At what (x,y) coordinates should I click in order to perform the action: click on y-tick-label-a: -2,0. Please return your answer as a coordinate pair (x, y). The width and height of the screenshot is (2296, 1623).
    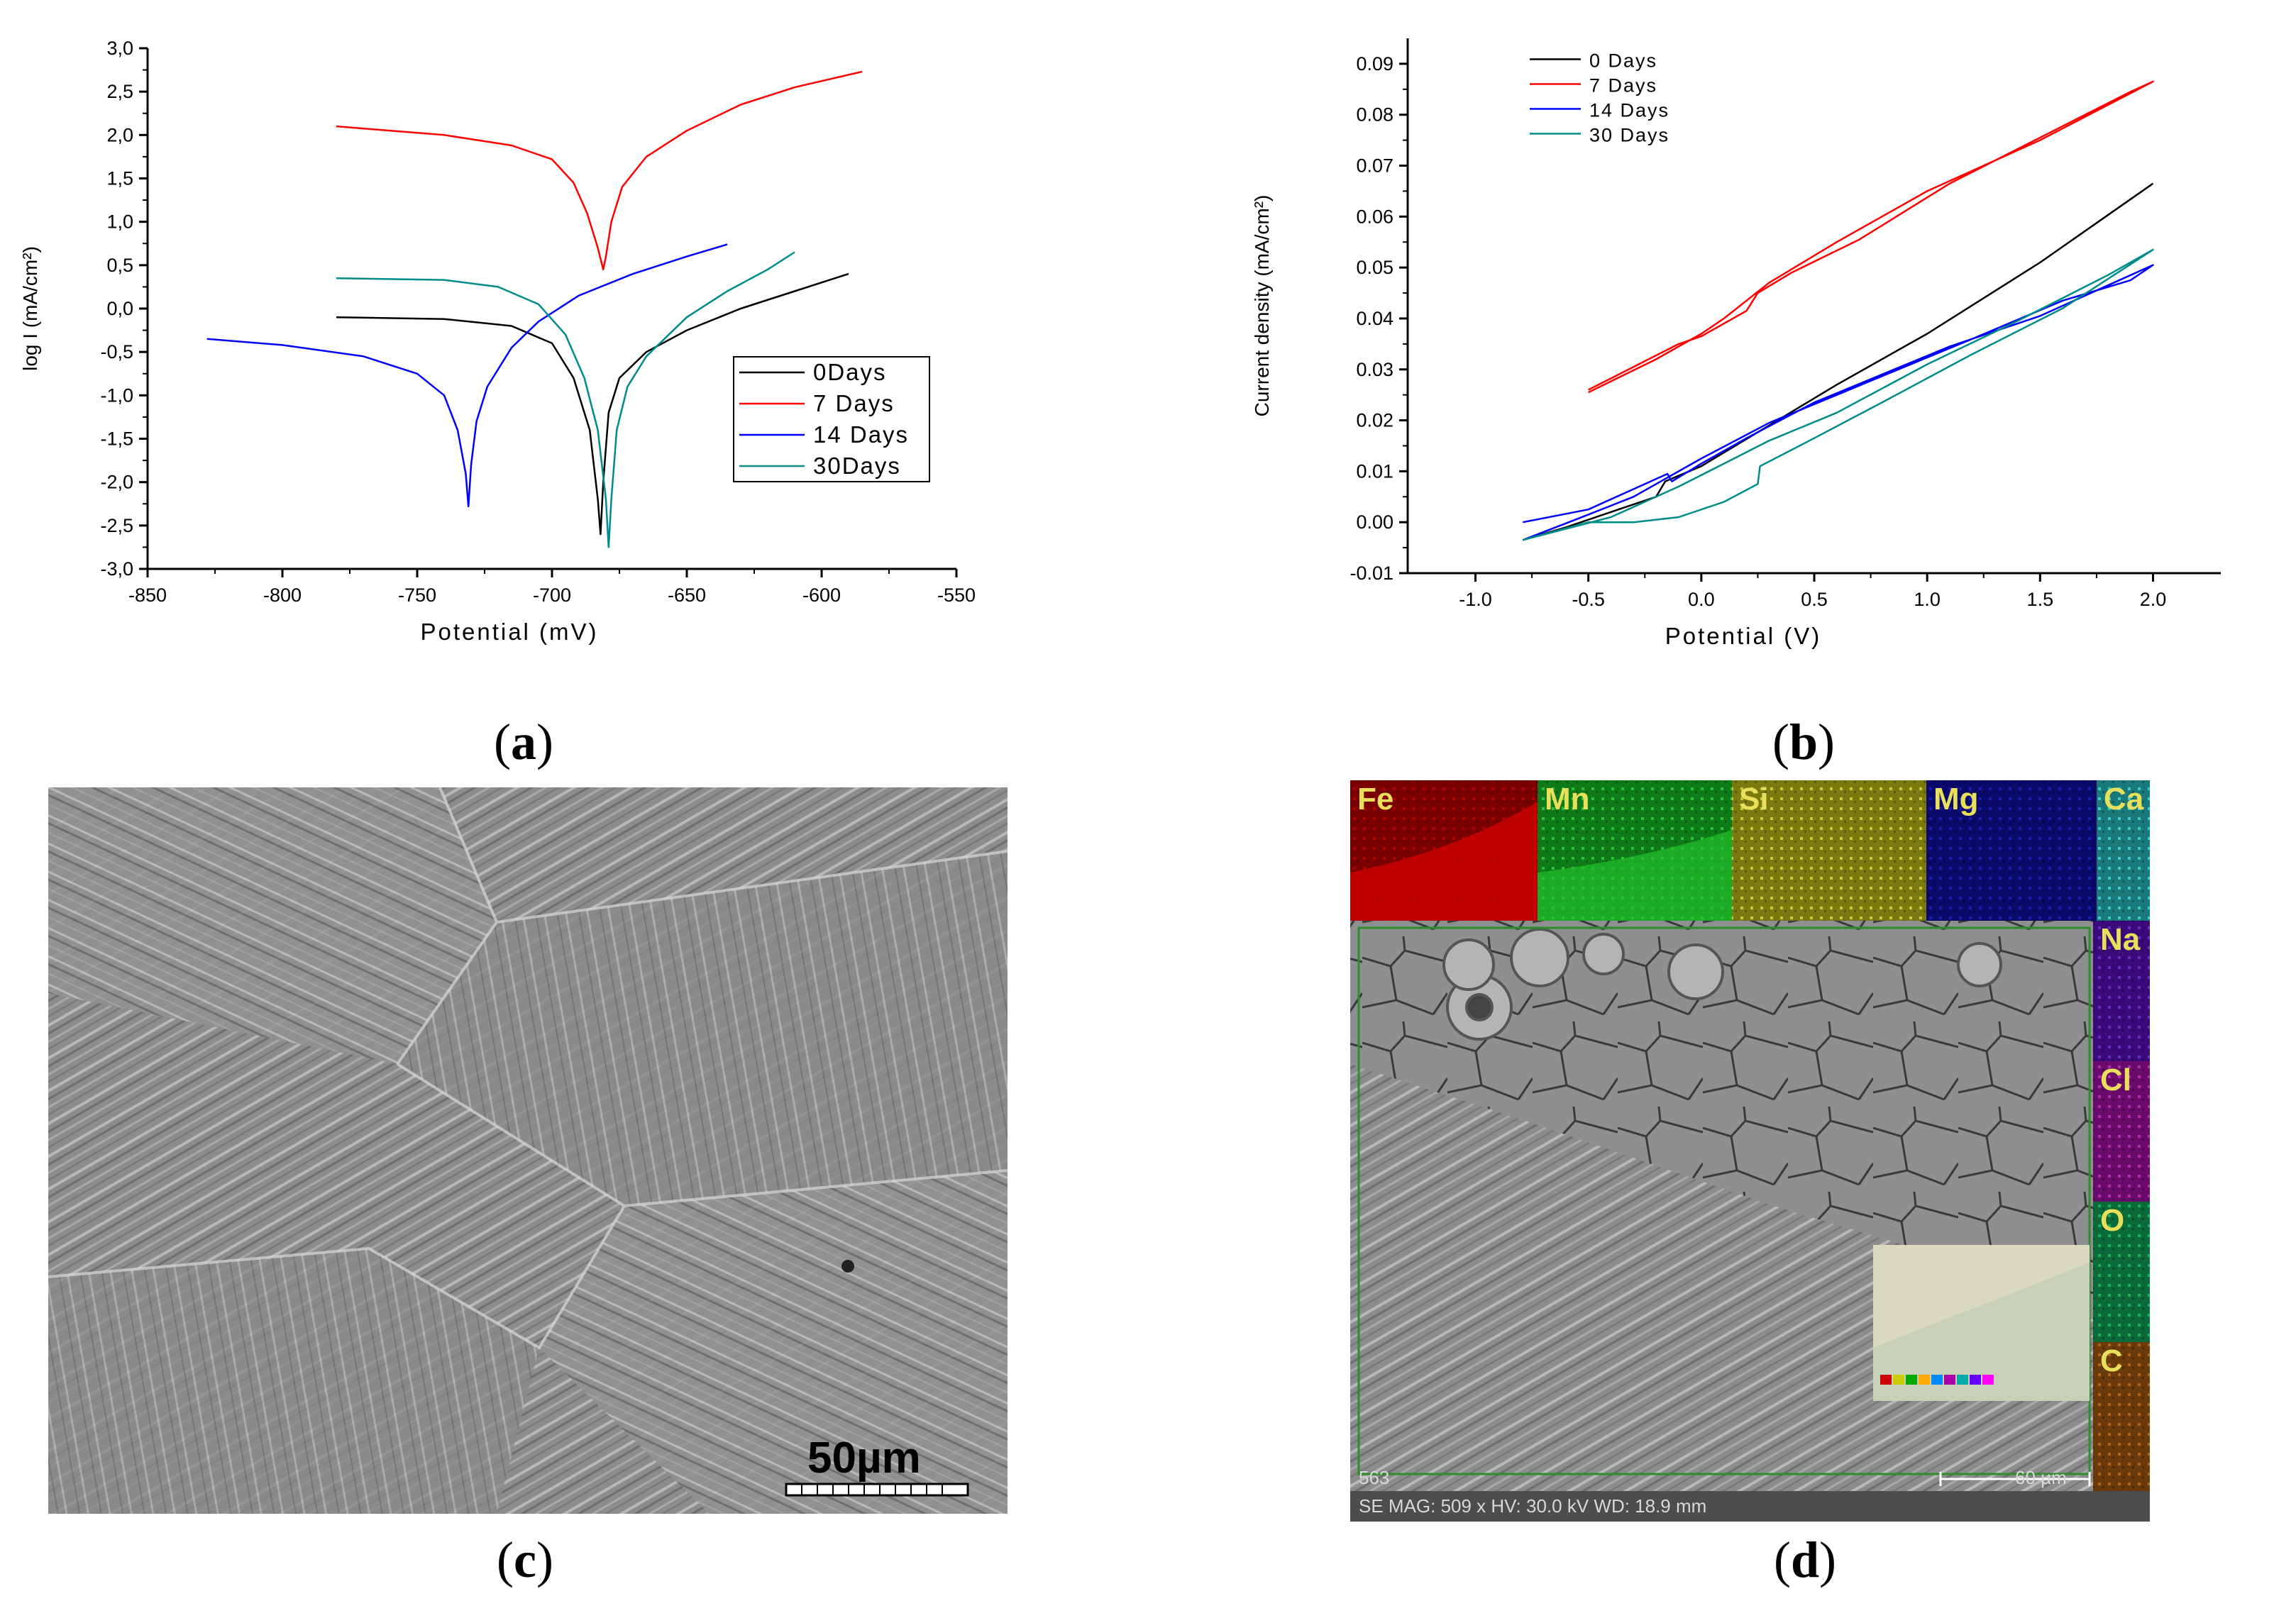
    Looking at the image, I should click on (116, 482).